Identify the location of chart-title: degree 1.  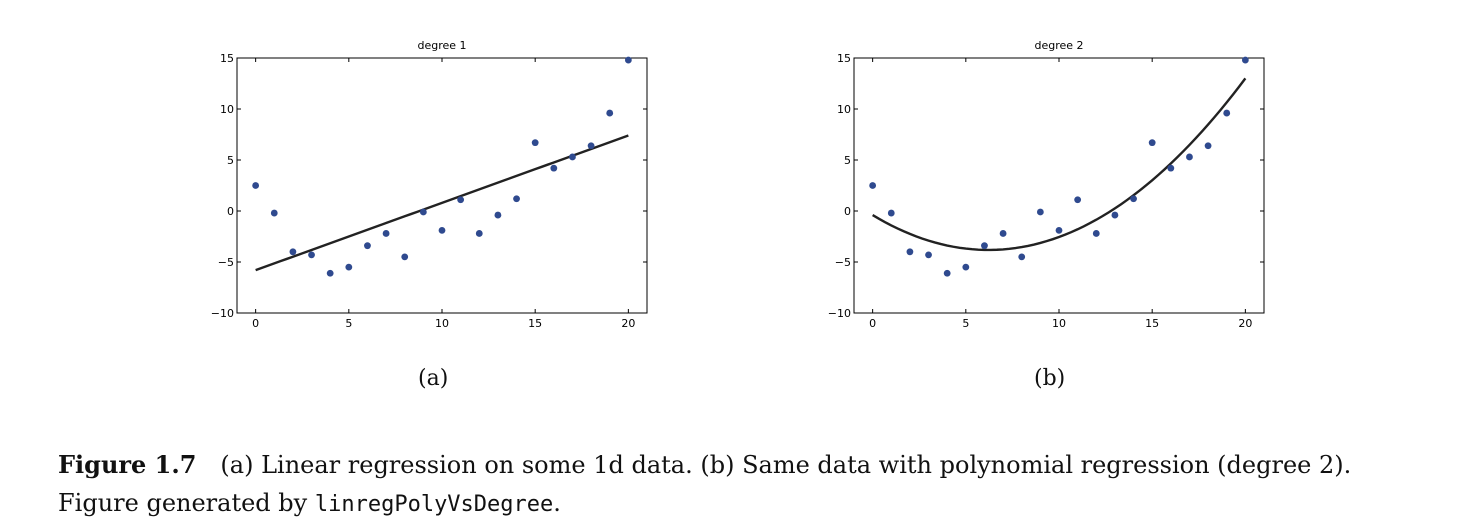
(441, 45).